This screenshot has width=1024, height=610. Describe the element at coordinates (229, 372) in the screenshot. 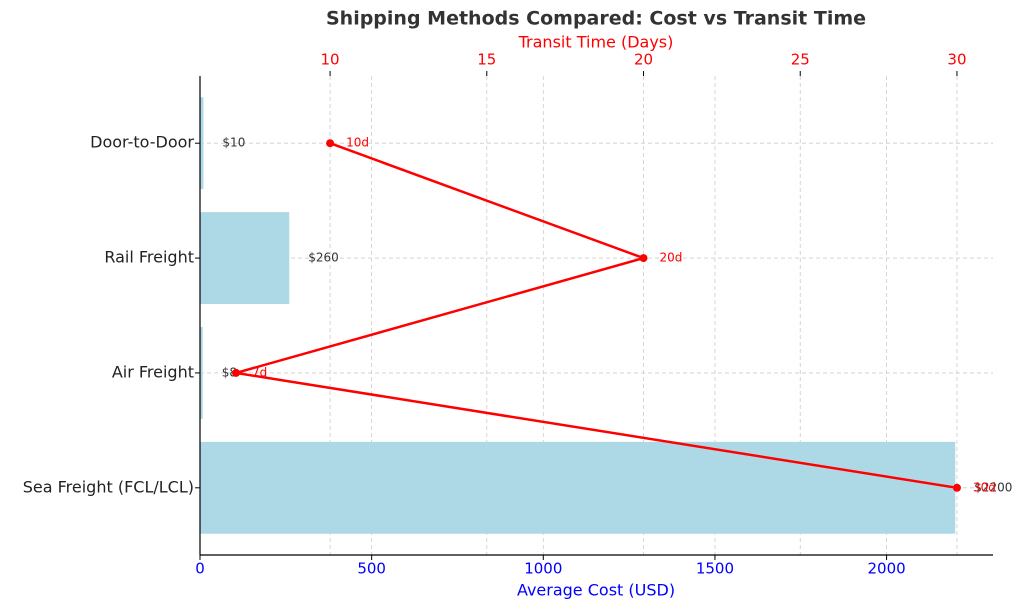

I see `bar-value-label: $8` at that location.